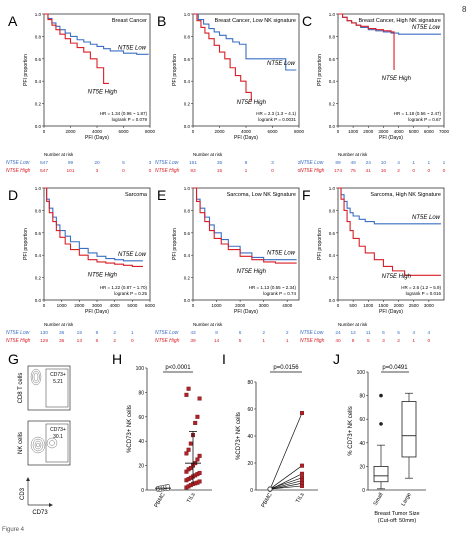 Image resolution: width=474 pixels, height=534 pixels. Describe the element at coordinates (18, 163) in the screenshot. I see `risk-row-label-low: NT5E Low` at that location.